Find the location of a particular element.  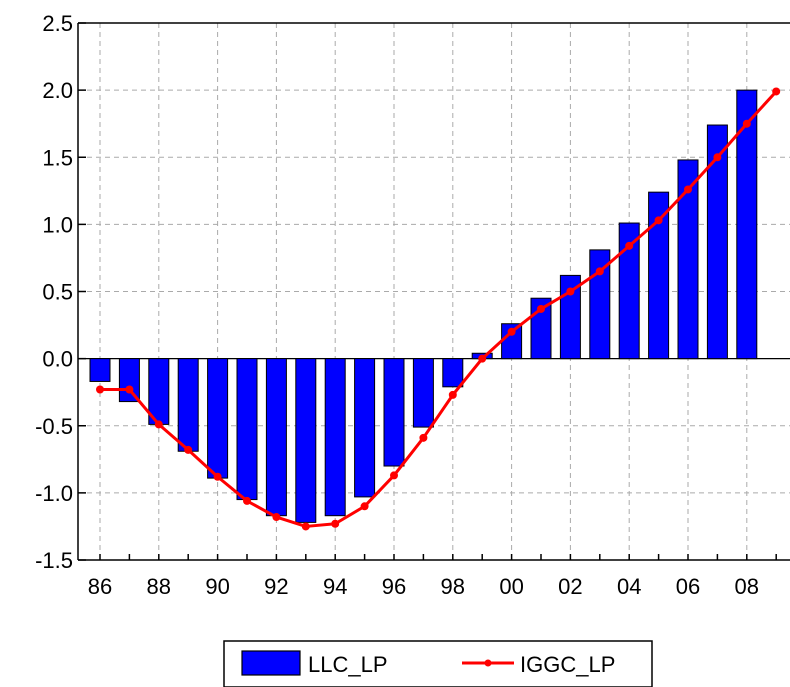

x-tick-label: 90 is located at coordinates (217, 586).